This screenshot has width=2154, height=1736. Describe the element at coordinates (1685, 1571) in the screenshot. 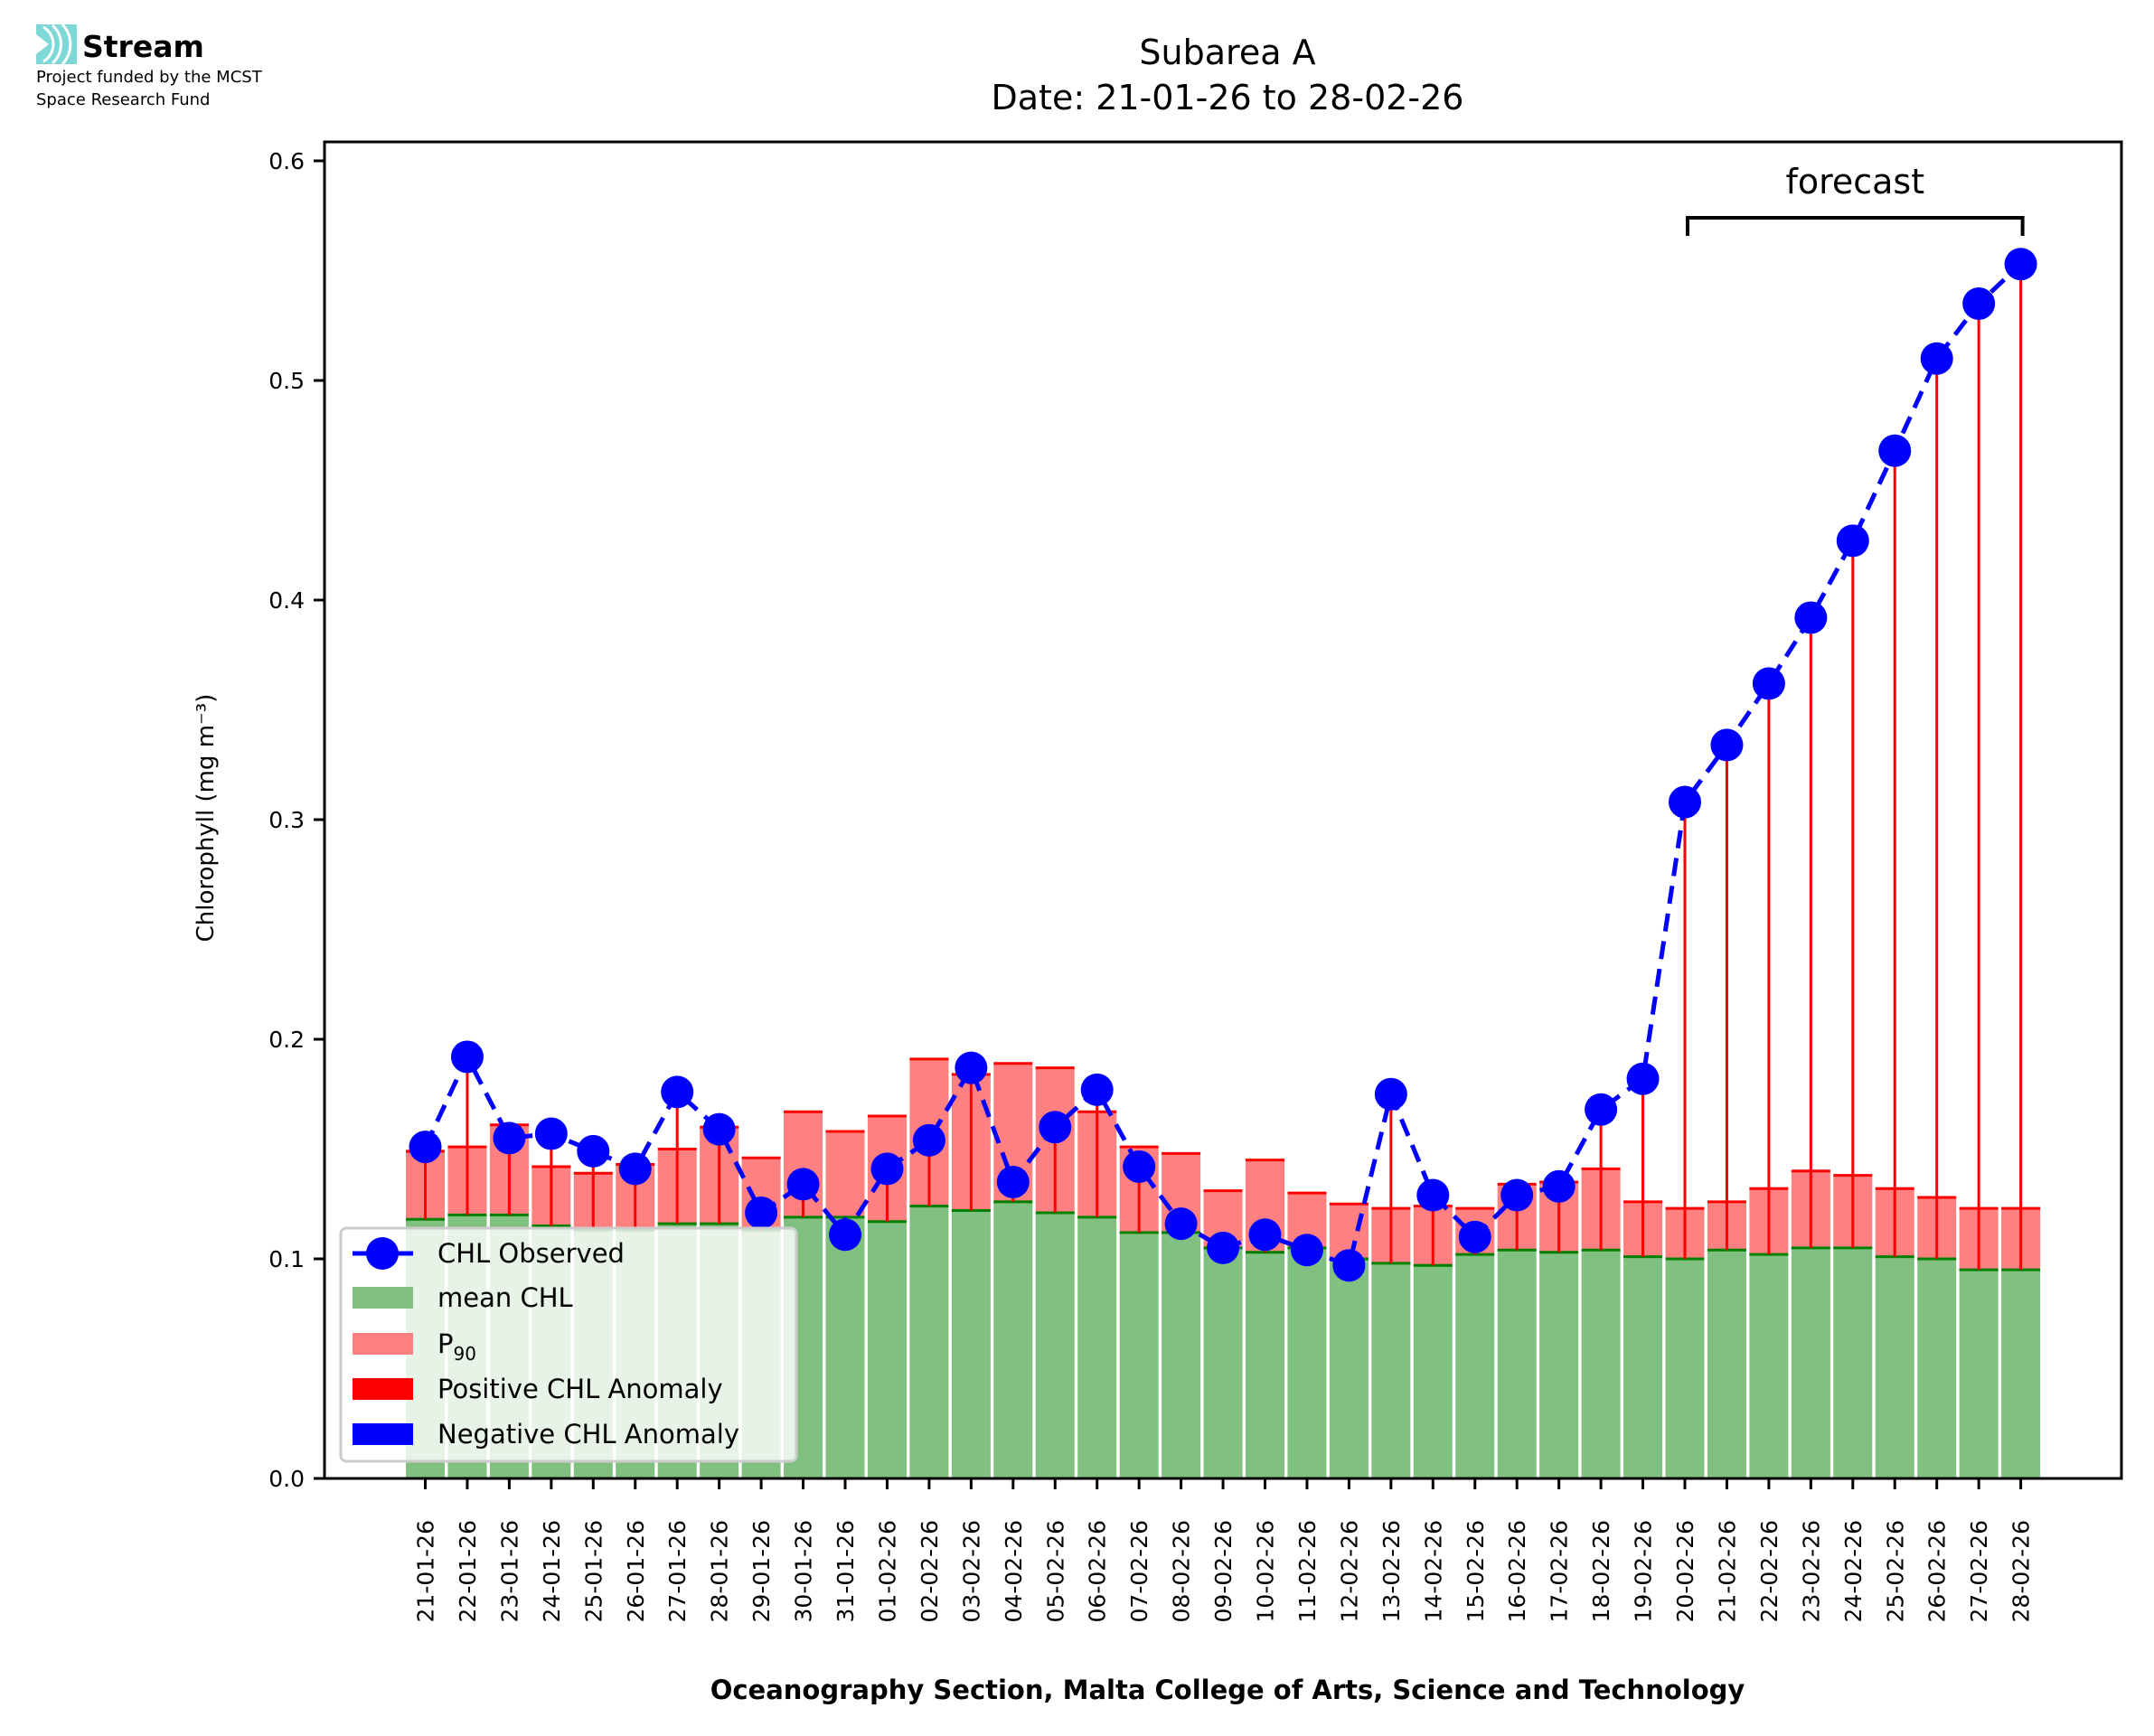

I see `x-tick-label: 20-02-26` at that location.